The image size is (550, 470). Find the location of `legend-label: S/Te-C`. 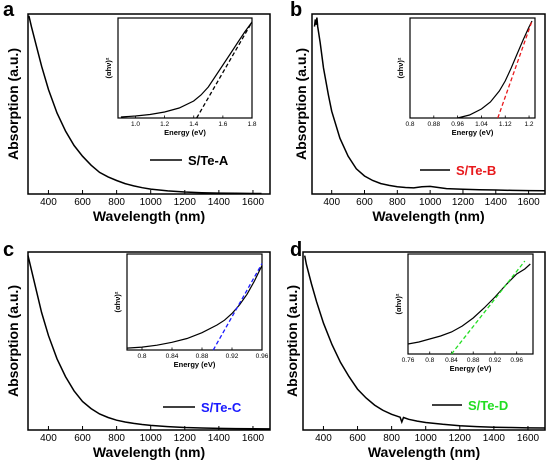

legend-label: S/Te-C is located at coordinates (221, 407).